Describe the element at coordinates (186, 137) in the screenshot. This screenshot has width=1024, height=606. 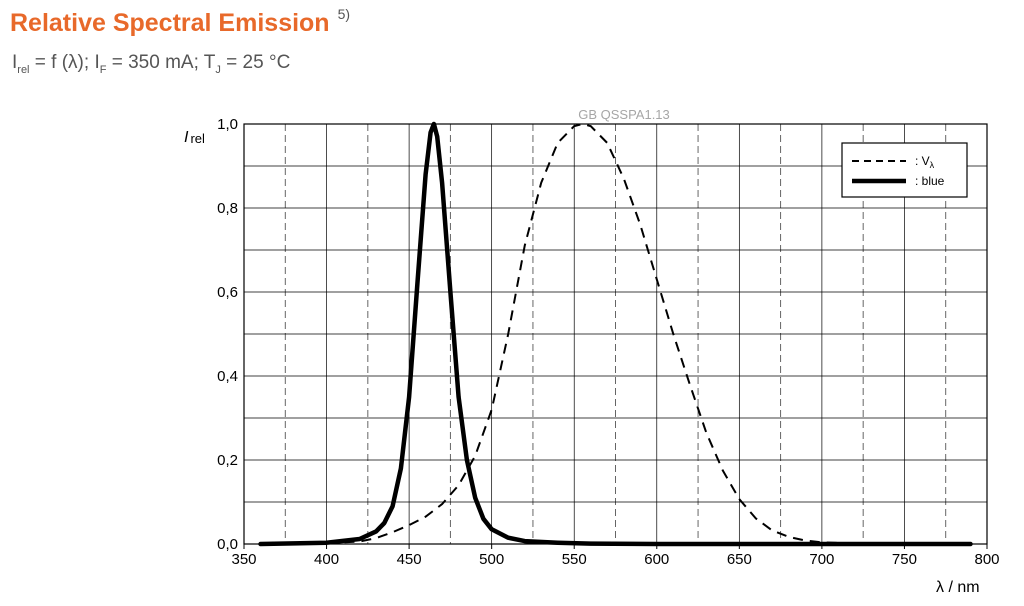
I see `y-axis-label-main: I` at that location.